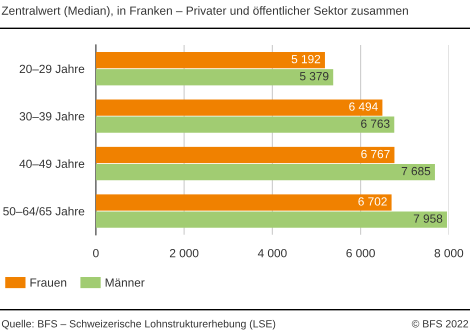 This screenshot has height=333, width=470. Describe the element at coordinates (375, 154) in the screenshot. I see `data-label: 6 767` at that location.